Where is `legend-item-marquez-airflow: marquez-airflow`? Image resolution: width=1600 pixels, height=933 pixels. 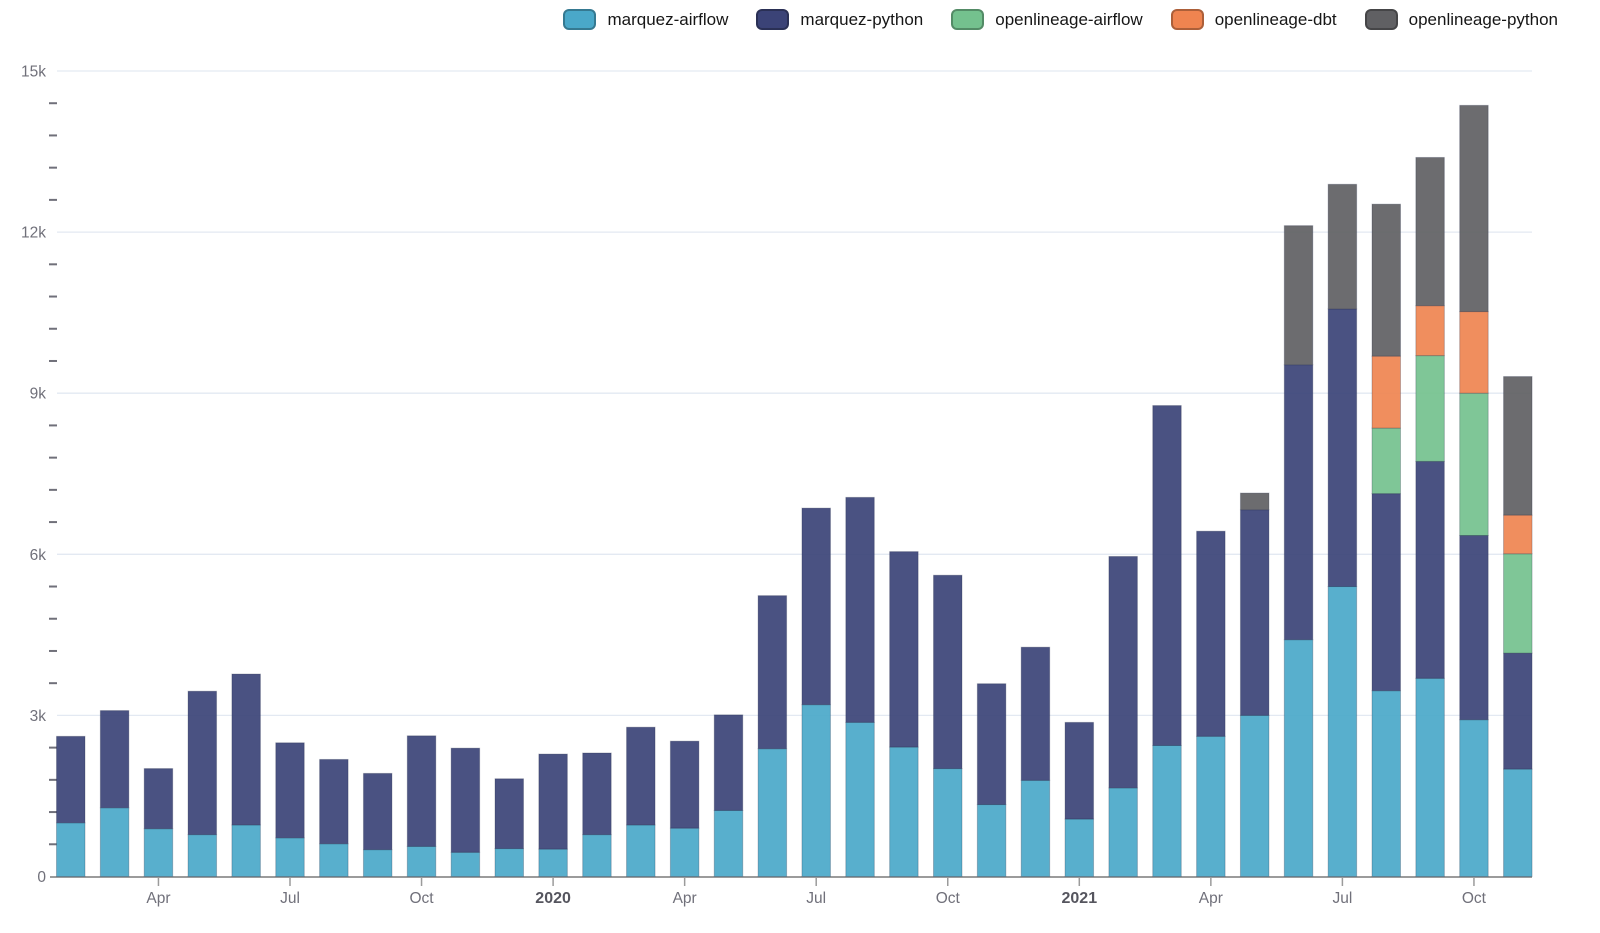 legend-item-marquez-airflow: marquez-airflow is located at coordinates (645, 19).